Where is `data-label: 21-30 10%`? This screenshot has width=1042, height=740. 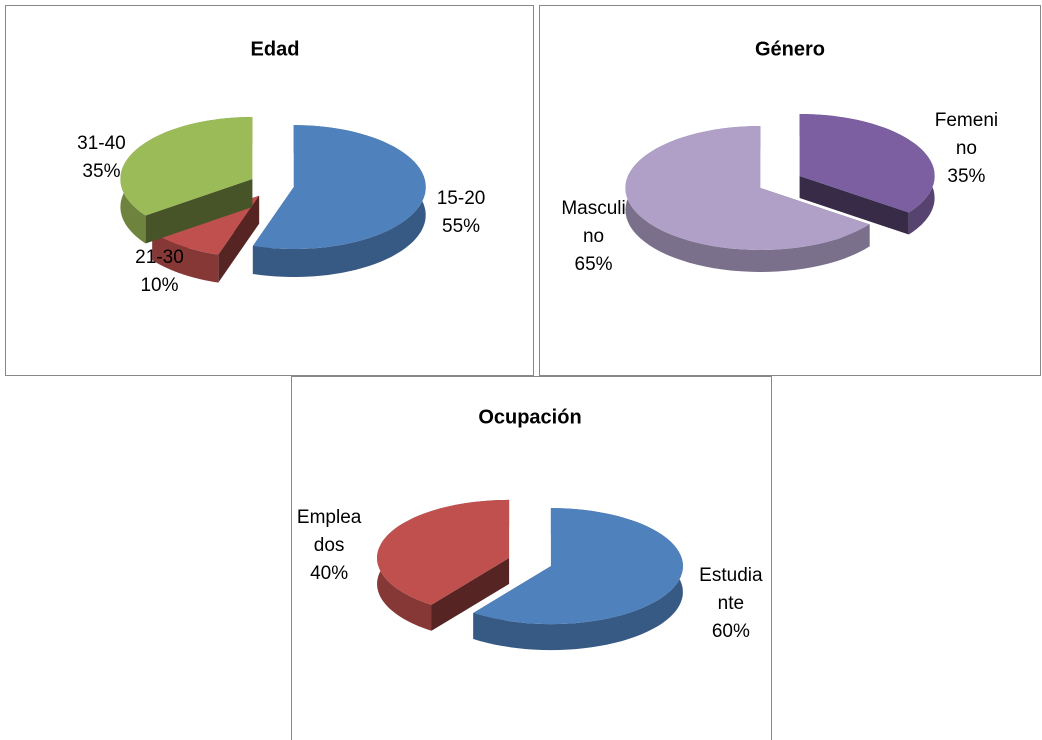 data-label: 21-30 10% is located at coordinates (159, 272).